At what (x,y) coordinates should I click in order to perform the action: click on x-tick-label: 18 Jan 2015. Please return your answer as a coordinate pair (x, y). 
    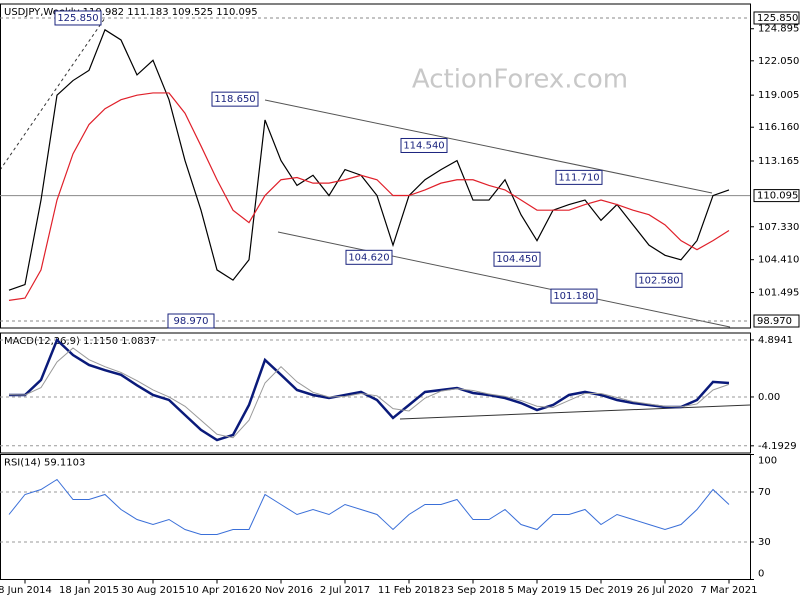
    Looking at the image, I should click on (89, 590).